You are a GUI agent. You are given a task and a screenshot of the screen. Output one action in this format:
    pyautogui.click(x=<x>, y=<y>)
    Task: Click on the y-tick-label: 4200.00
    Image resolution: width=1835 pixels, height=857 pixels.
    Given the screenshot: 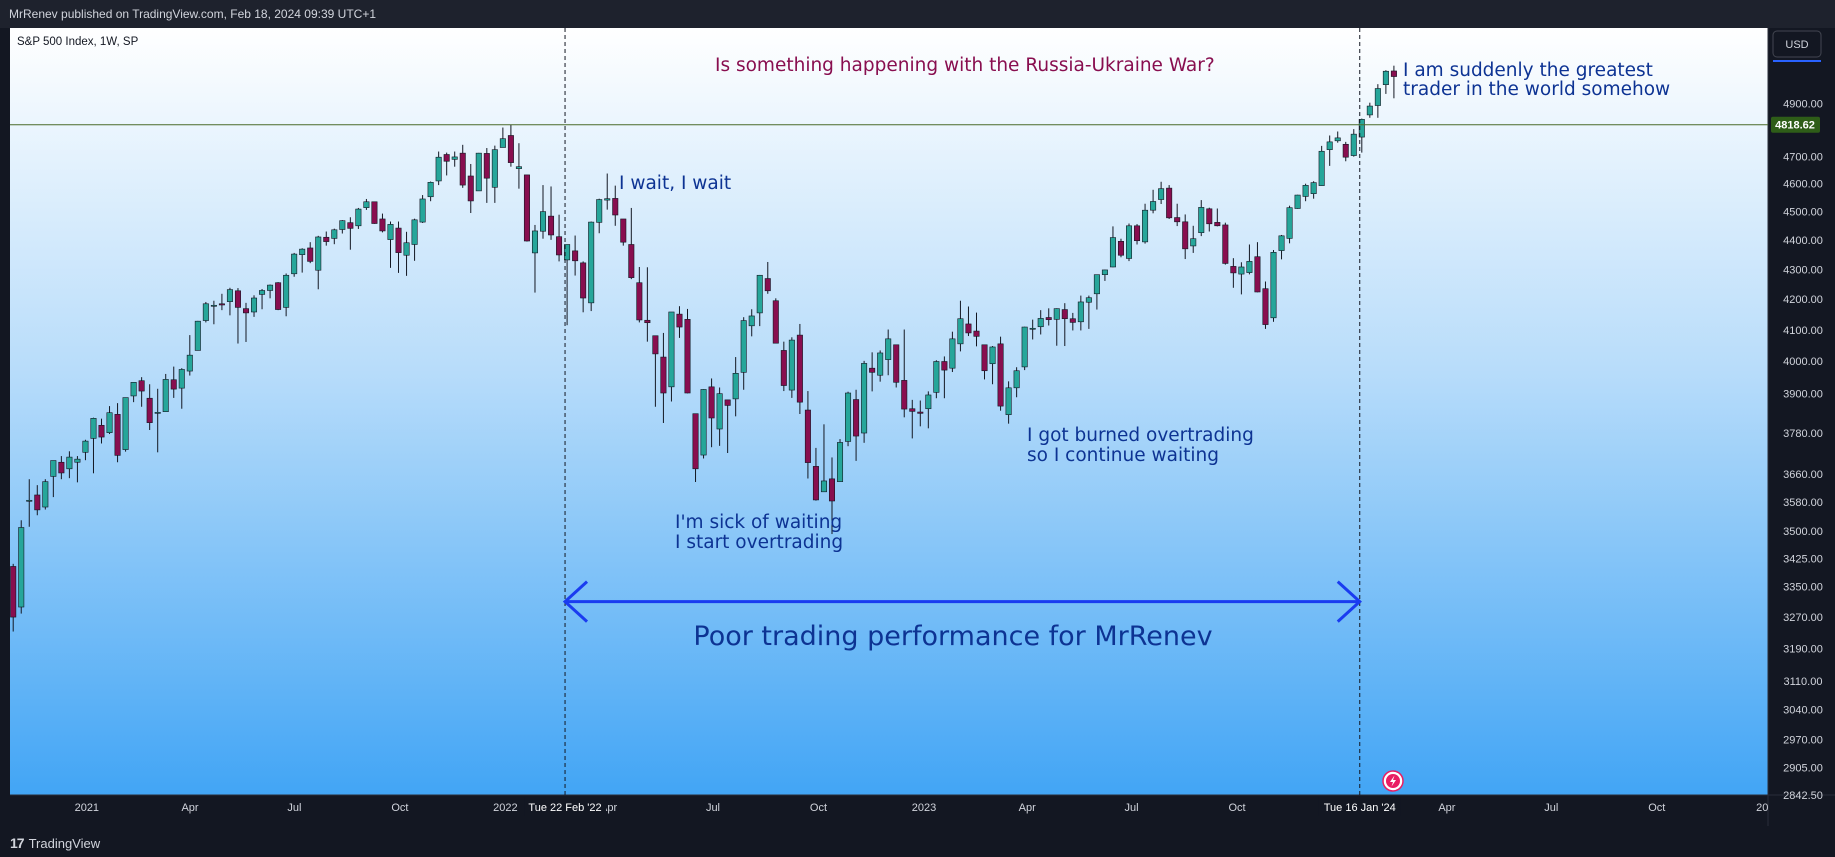 What is the action you would take?
    pyautogui.click(x=1803, y=300)
    